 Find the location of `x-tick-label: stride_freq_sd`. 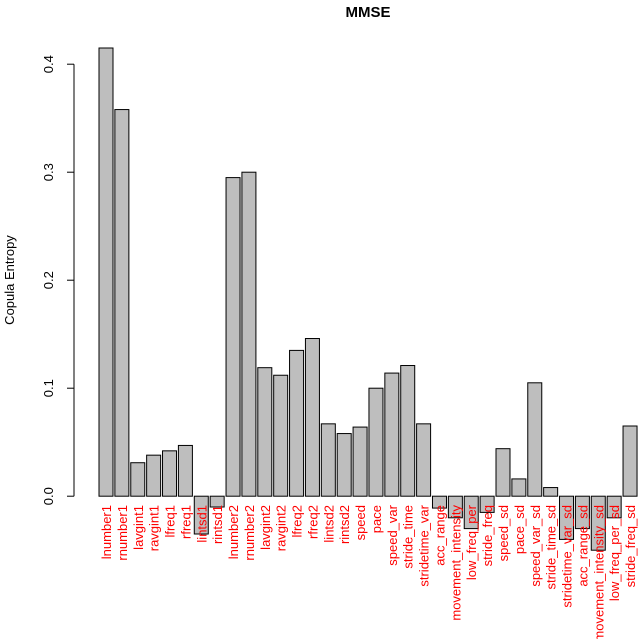

x-tick-label: stride_freq_sd is located at coordinates (630, 546).